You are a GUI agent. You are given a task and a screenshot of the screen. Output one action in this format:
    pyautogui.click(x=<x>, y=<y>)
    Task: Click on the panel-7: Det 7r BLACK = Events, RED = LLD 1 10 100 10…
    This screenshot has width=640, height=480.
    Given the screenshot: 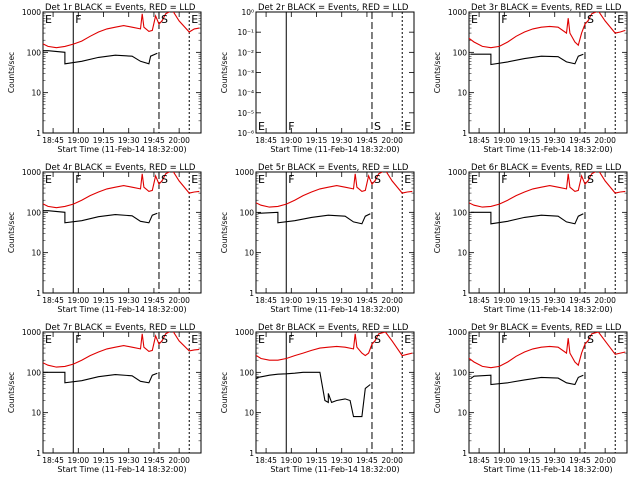 What is the action you would take?
    pyautogui.click(x=104, y=398)
    